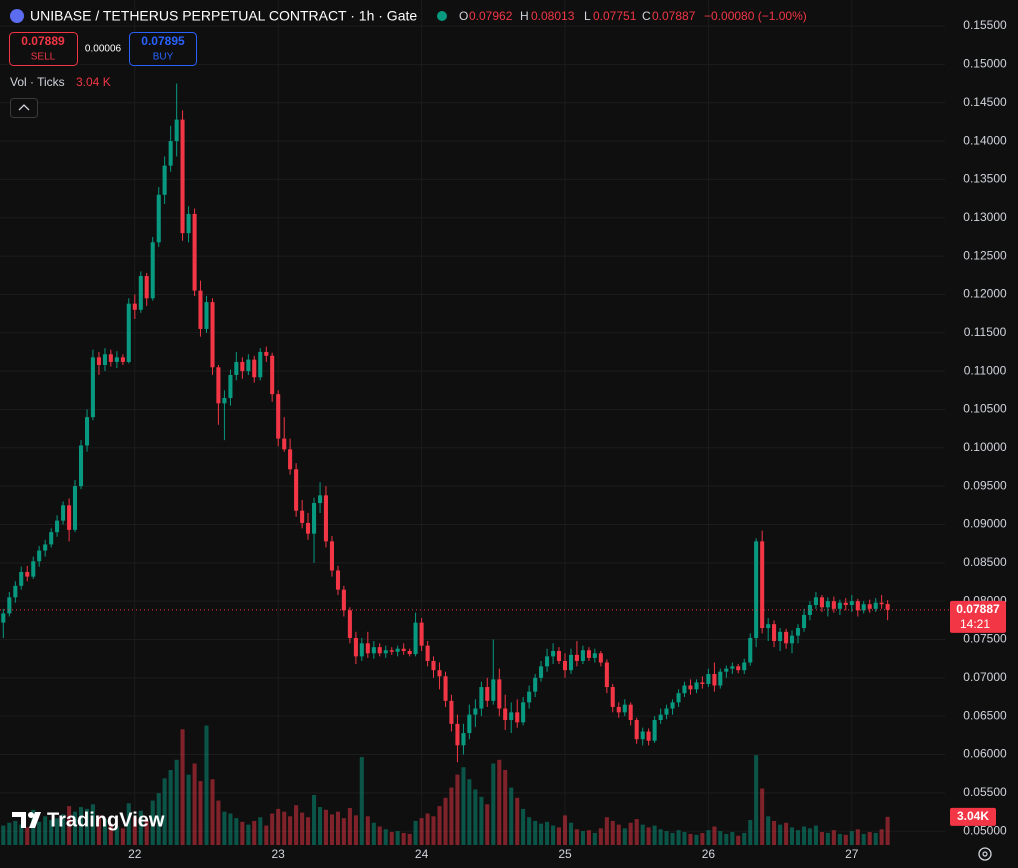 The width and height of the screenshot is (1018, 868). Describe the element at coordinates (463, 16) in the screenshot. I see `open-label: O` at that location.